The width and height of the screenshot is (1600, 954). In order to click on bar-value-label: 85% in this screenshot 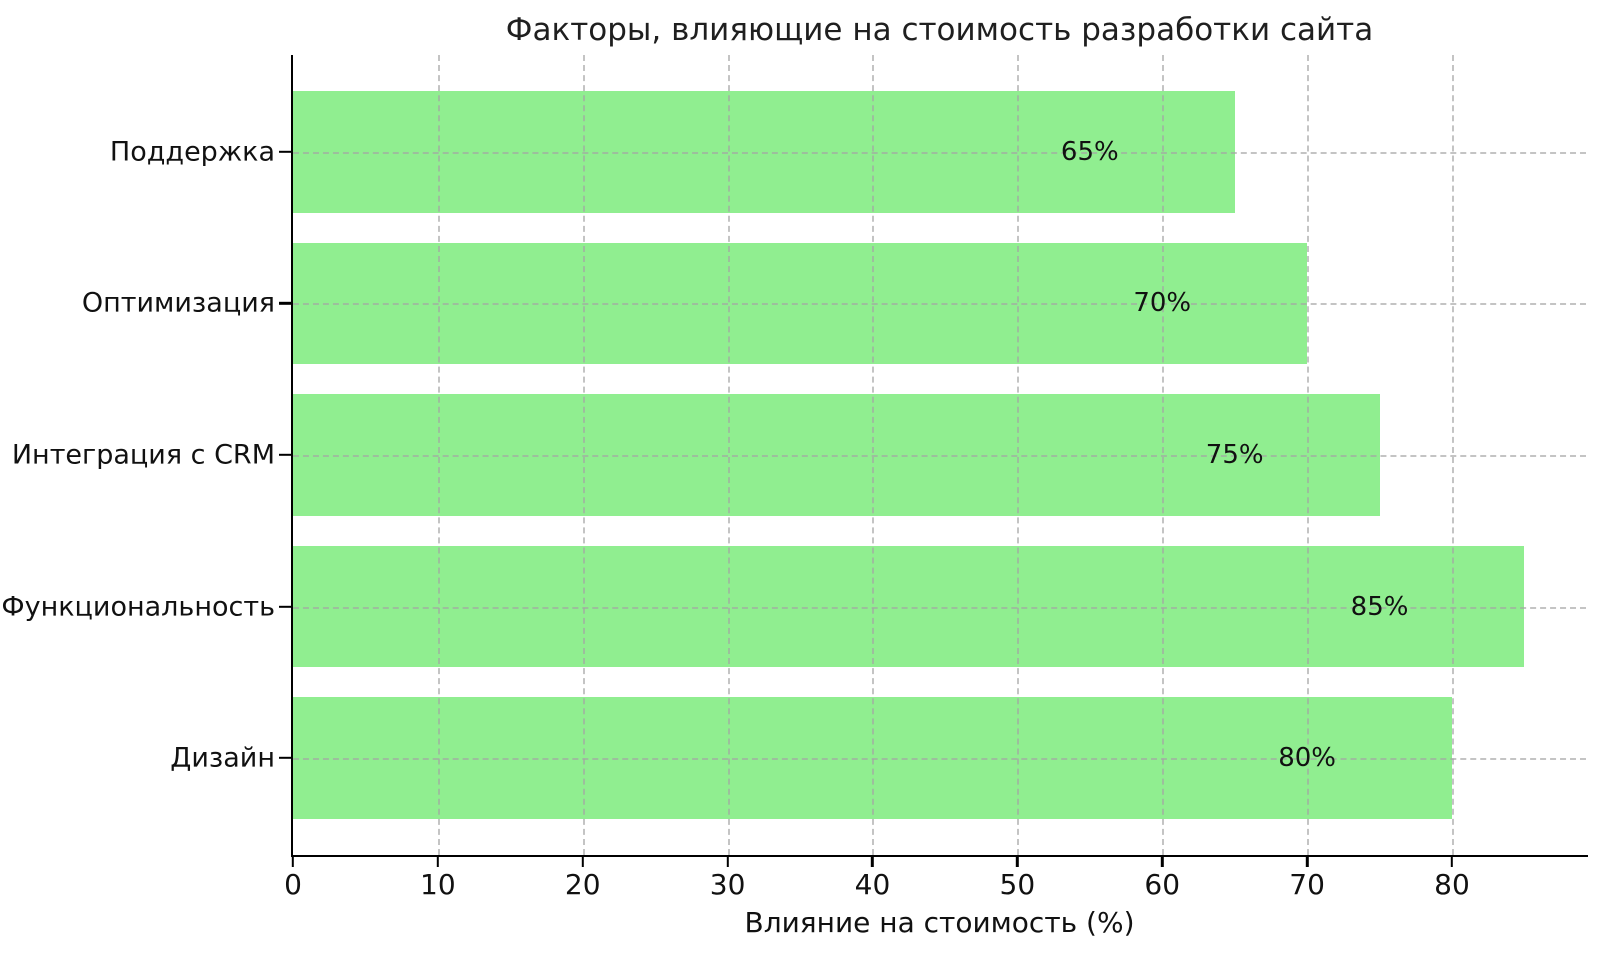, I will do `click(1379, 606)`.